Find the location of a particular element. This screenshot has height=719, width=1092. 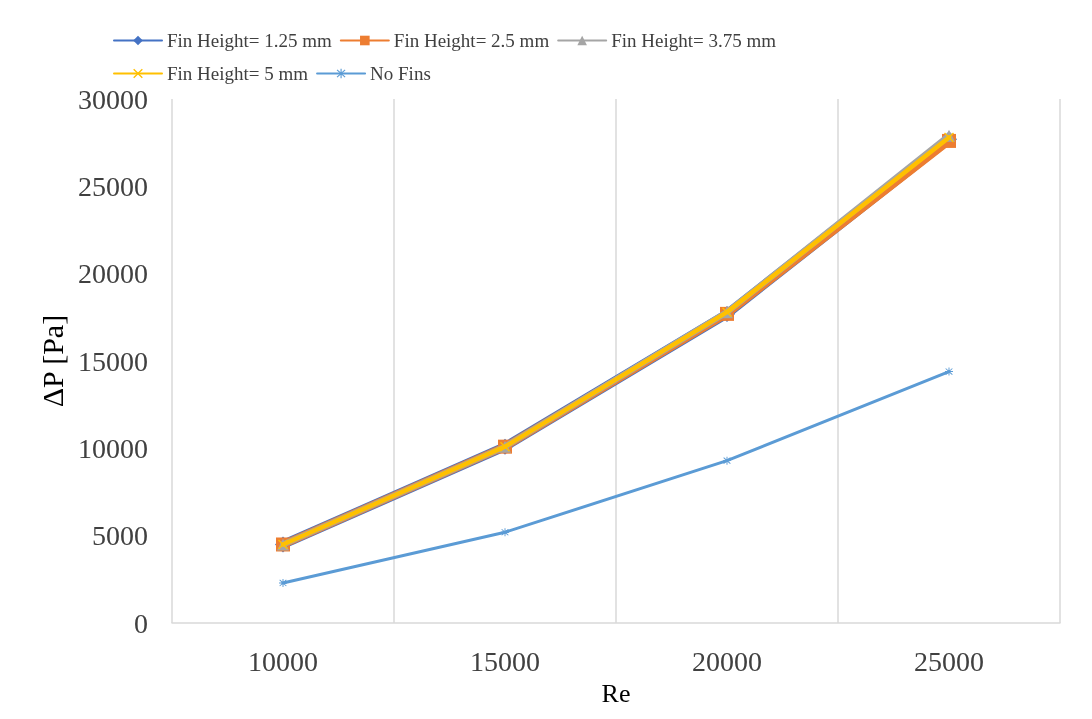

y-axis-title: ΔP [Pa] is located at coordinates (52, 361).